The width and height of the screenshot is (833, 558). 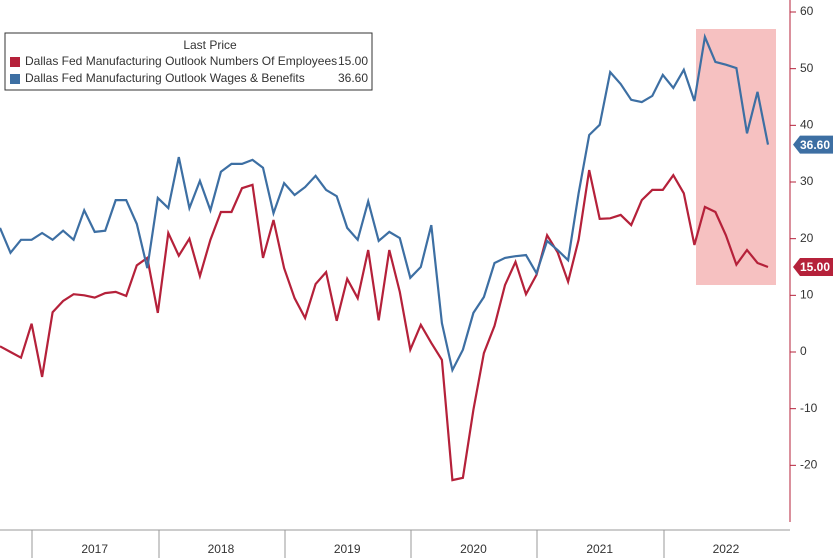 I want to click on y-tick-label: 60, so click(x=807, y=11).